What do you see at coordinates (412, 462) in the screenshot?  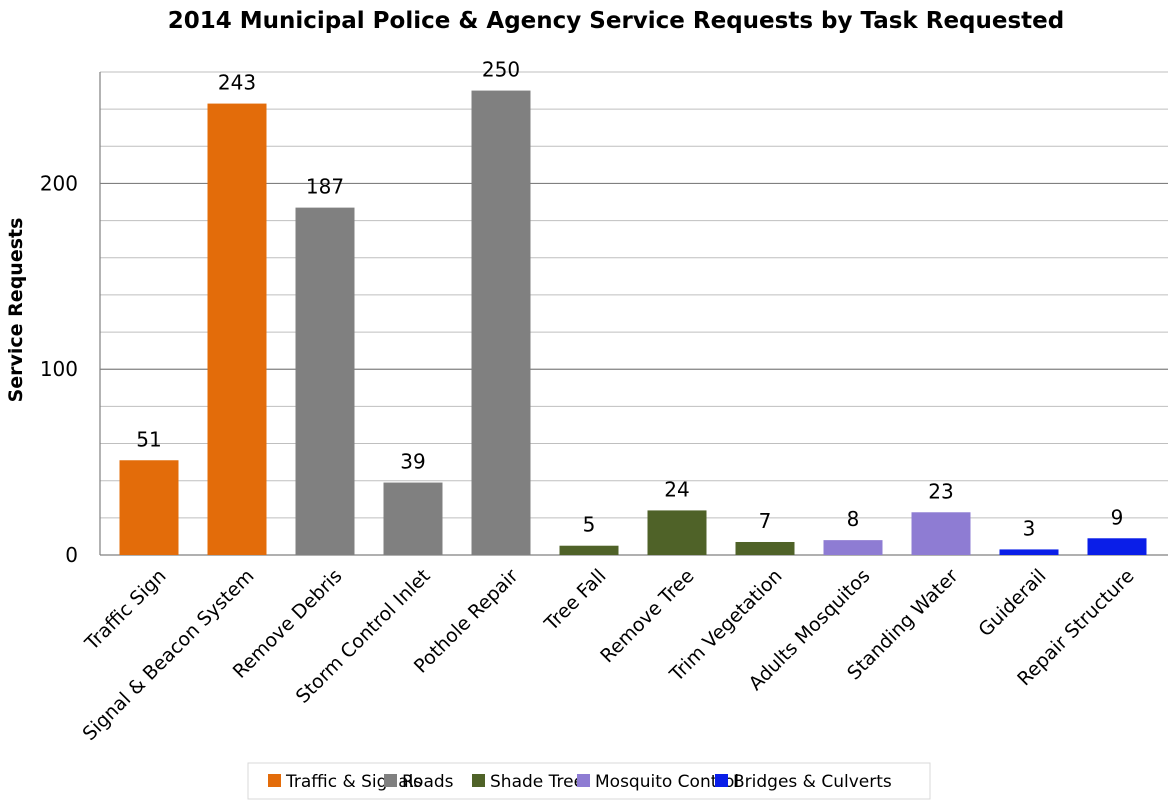 I see `data-label: 39` at bounding box center [412, 462].